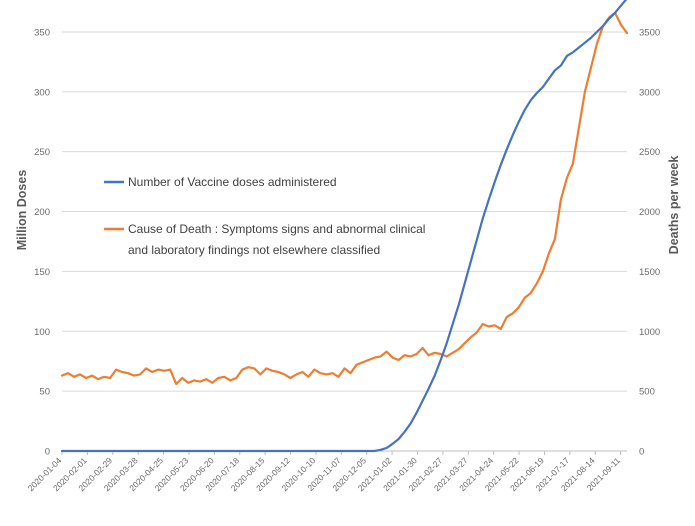 Image resolution: width=695 pixels, height=526 pixels. I want to click on right-tick-label-2000: 2000, so click(649, 212).